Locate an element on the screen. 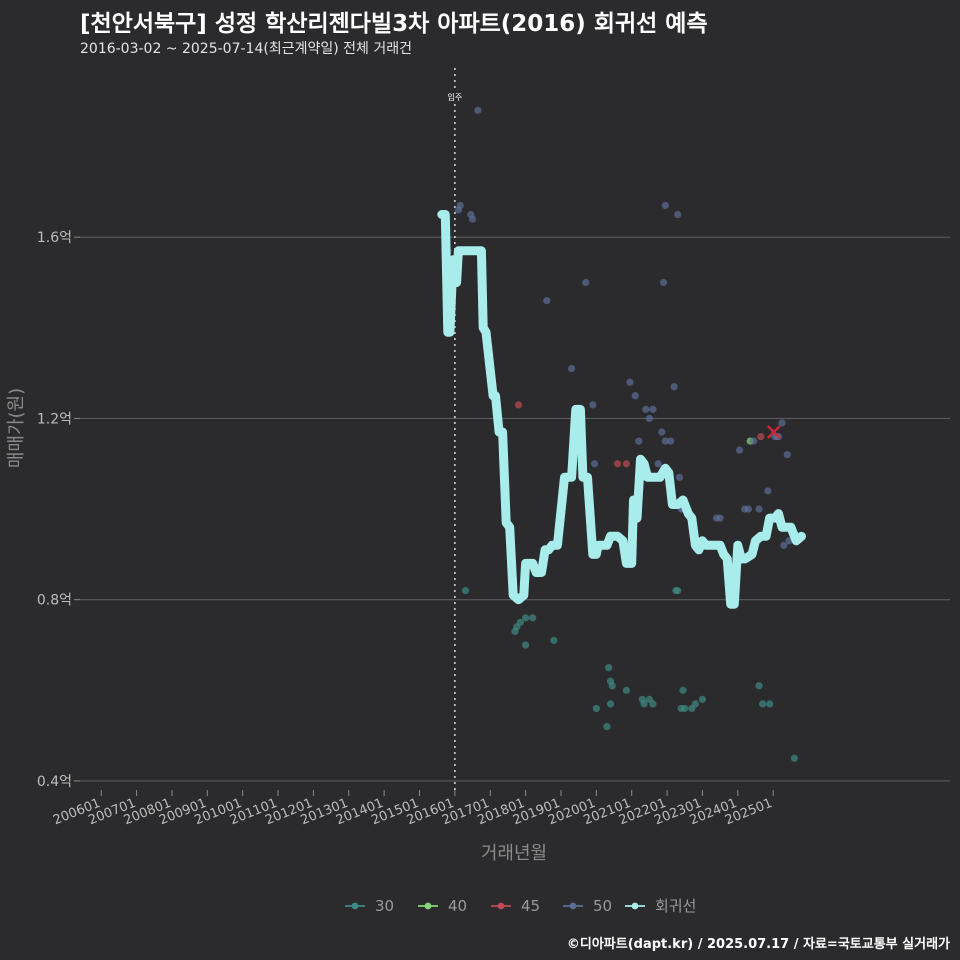 This screenshot has height=960, width=960. y-tick-label: 0.4억 is located at coordinates (54, 782).